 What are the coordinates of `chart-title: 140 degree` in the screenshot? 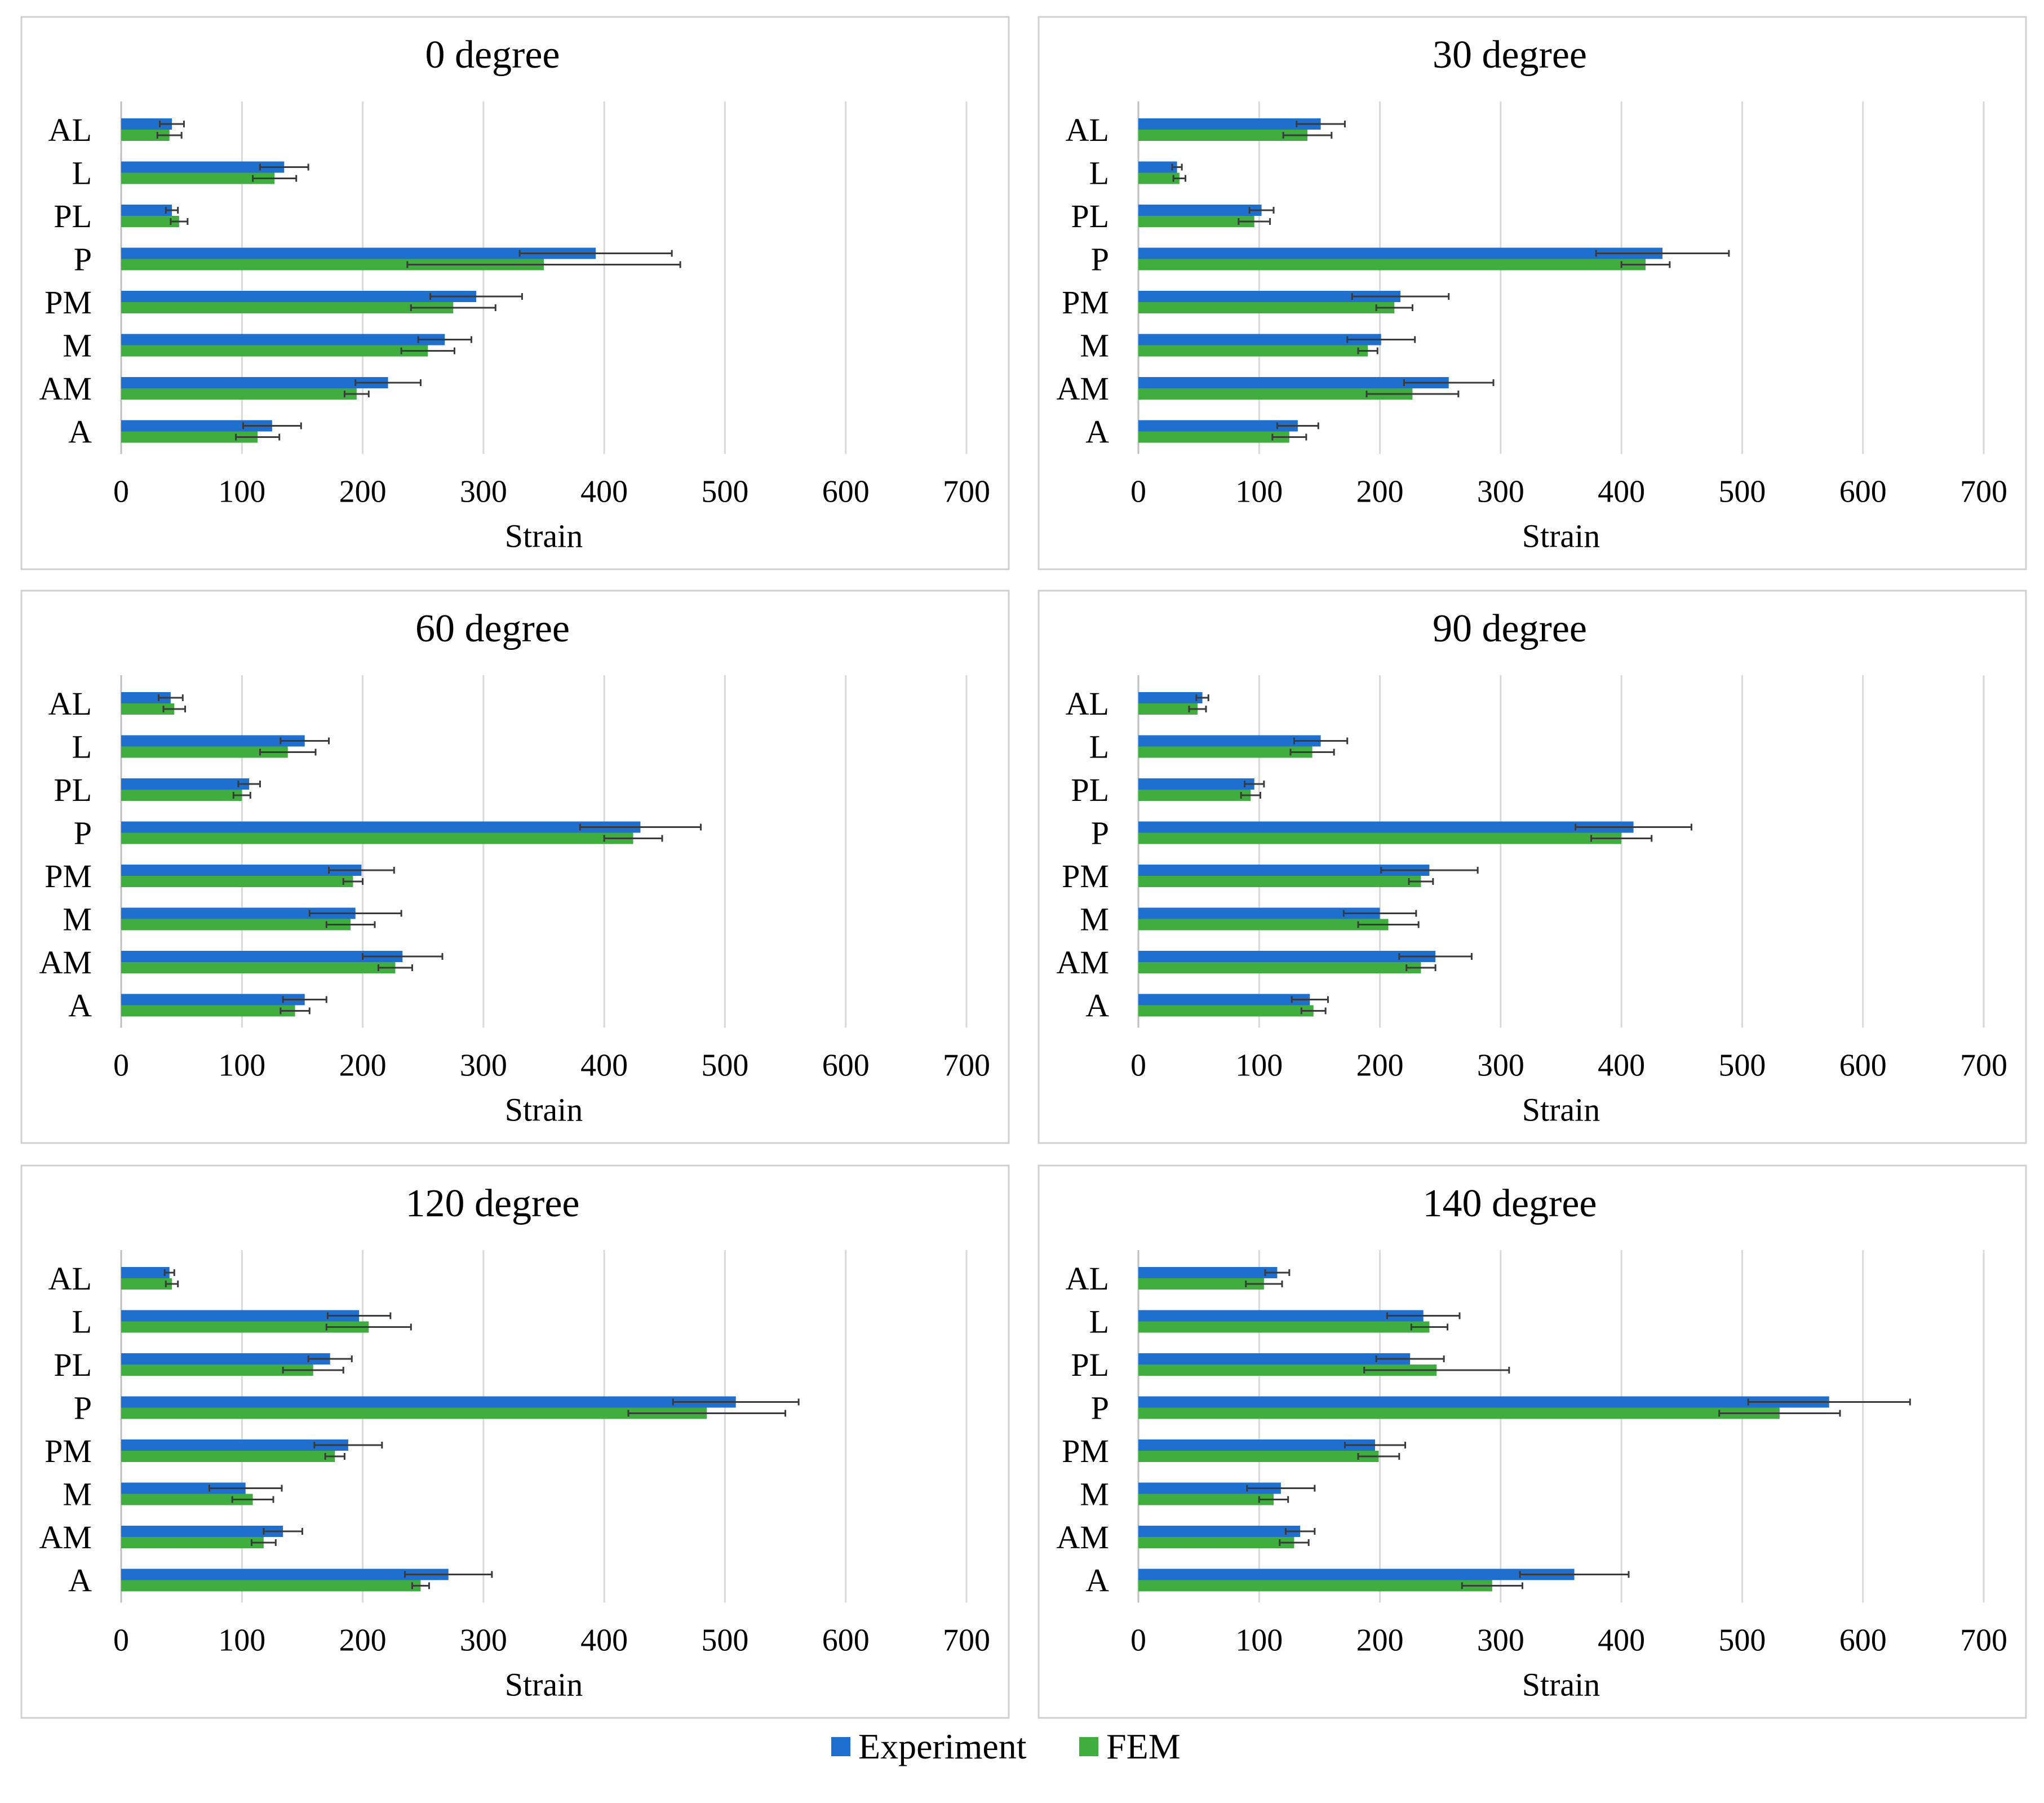 It's located at (1509, 1203).